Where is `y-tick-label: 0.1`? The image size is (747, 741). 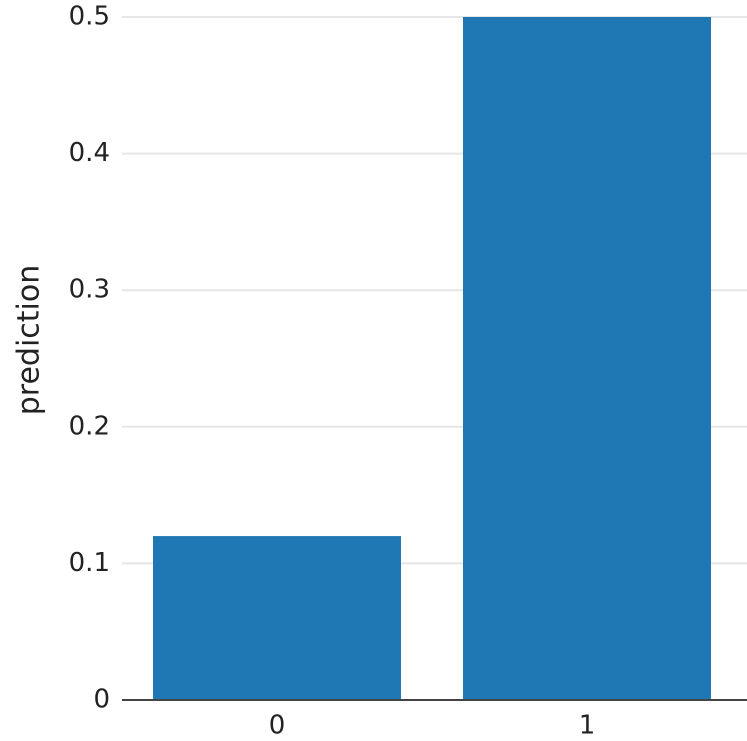
y-tick-label: 0.1 is located at coordinates (89, 563).